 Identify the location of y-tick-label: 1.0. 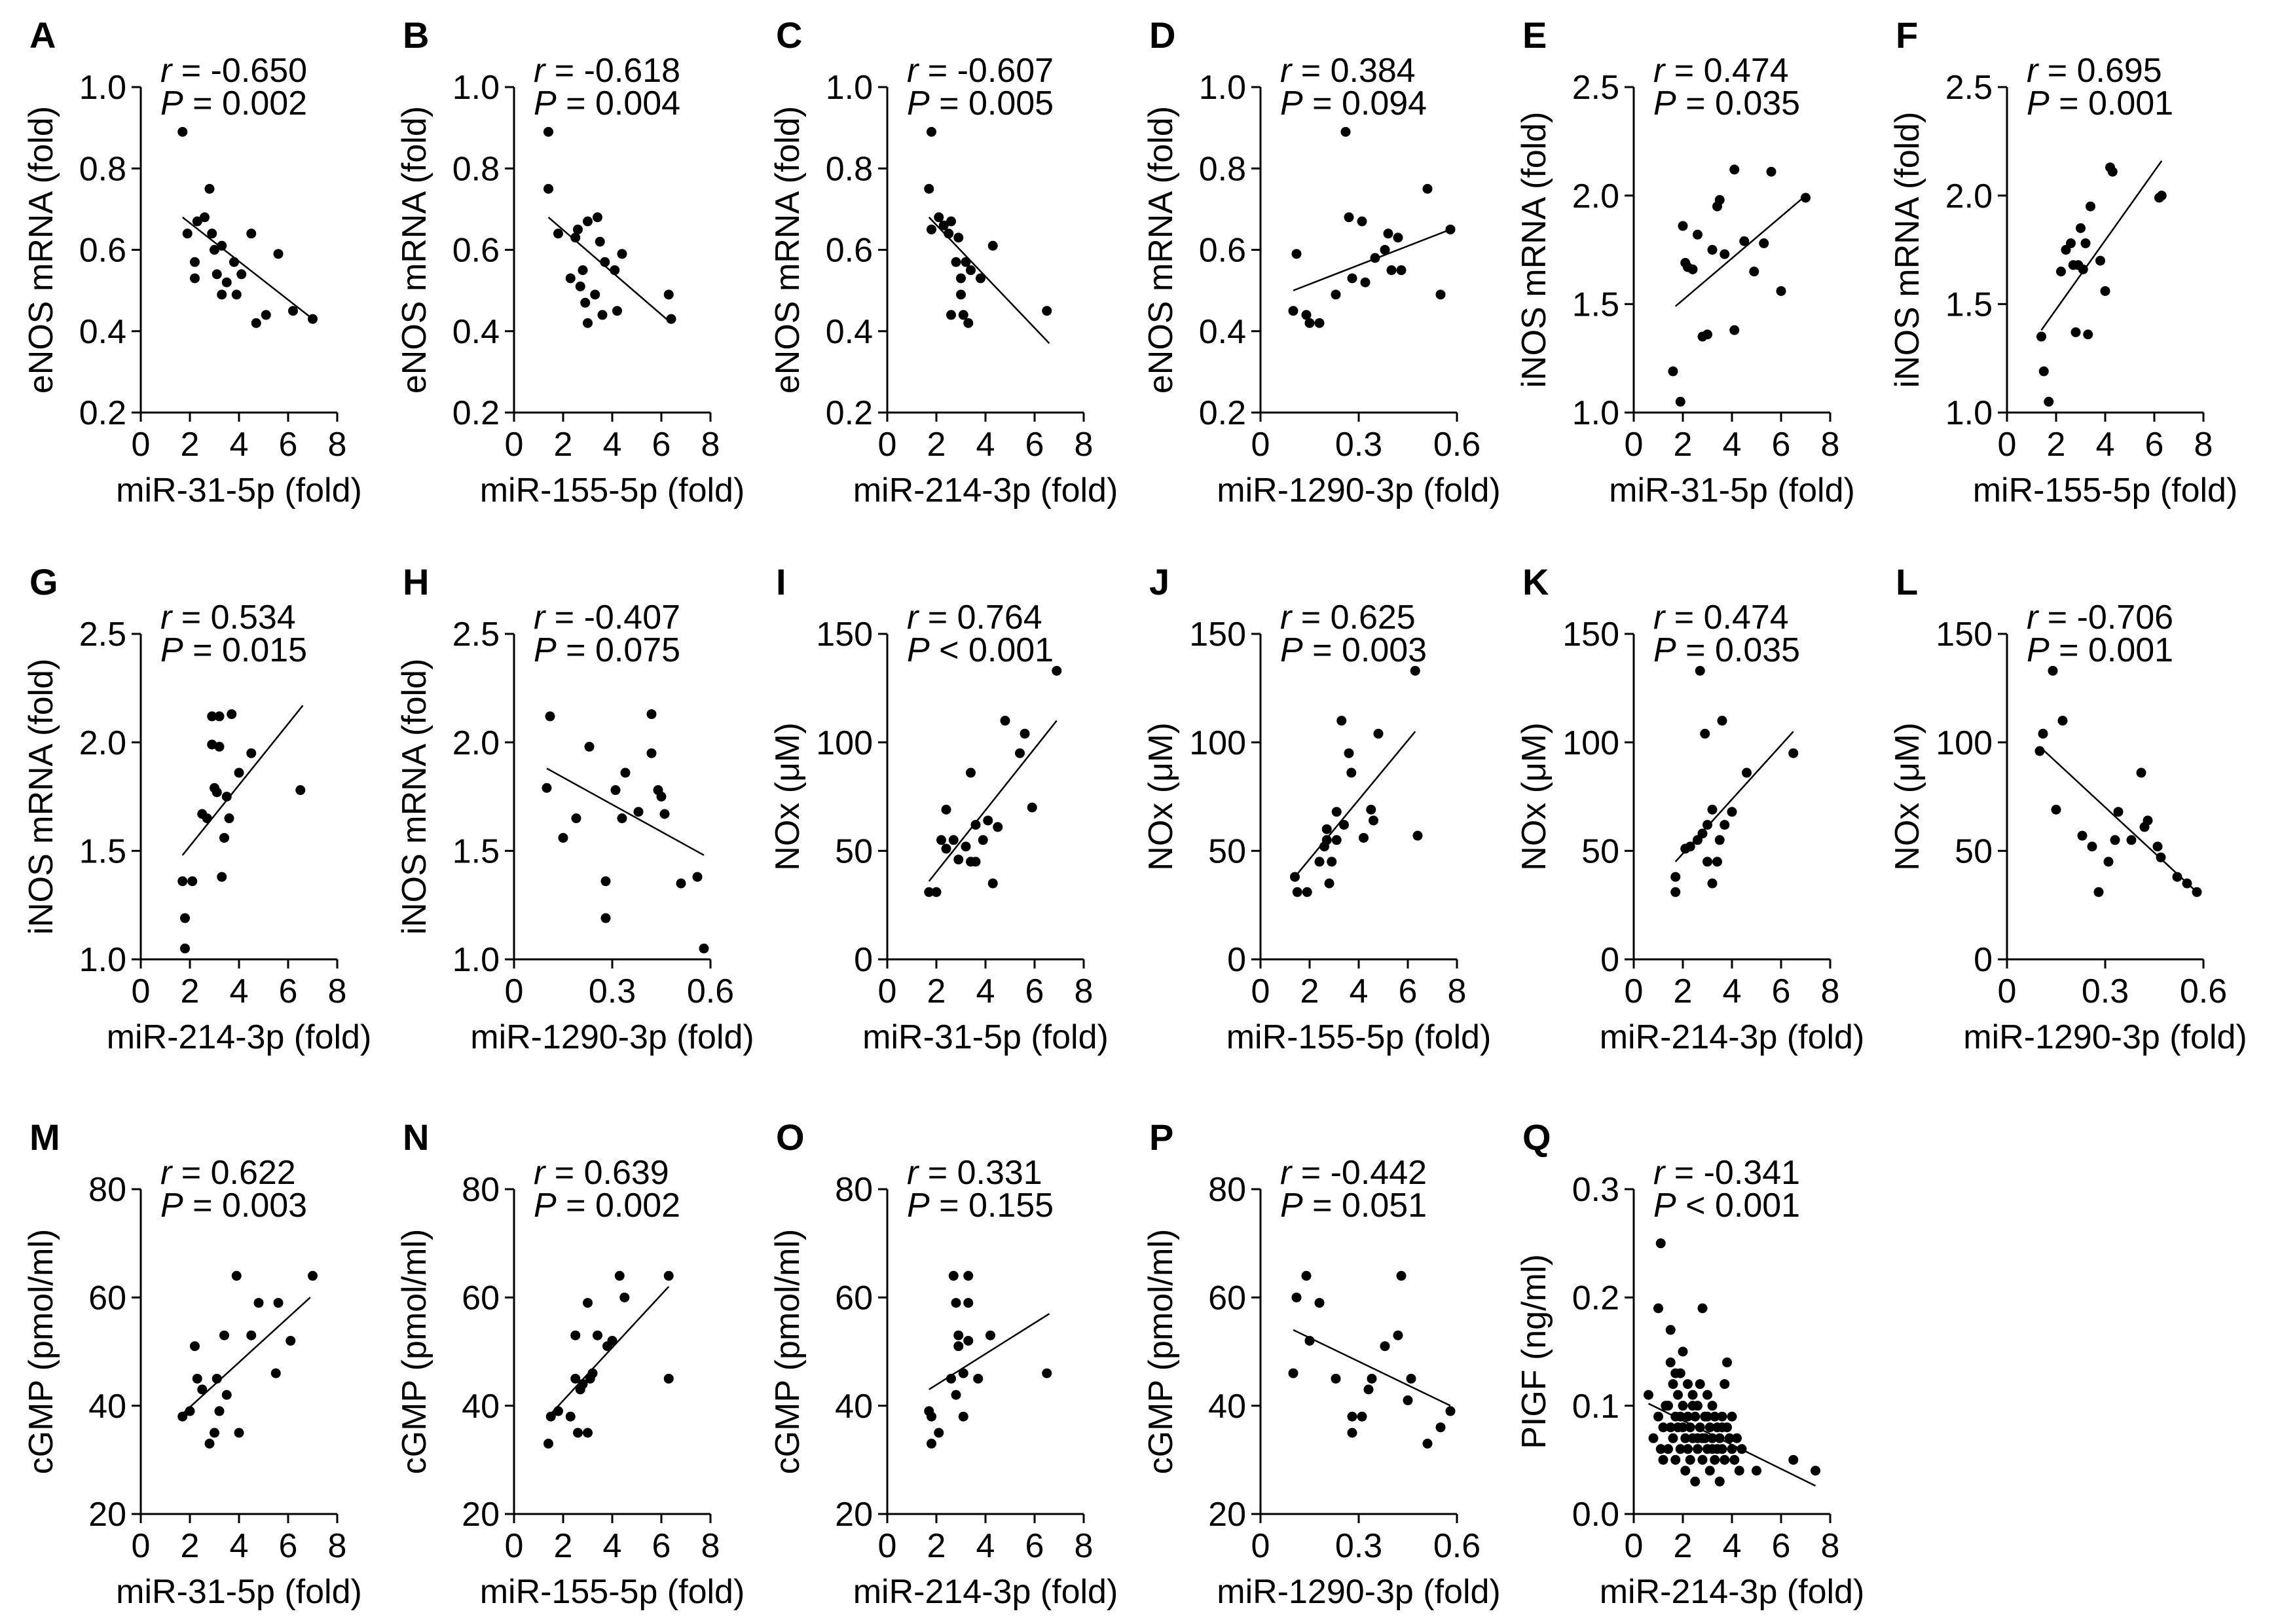
(102, 960).